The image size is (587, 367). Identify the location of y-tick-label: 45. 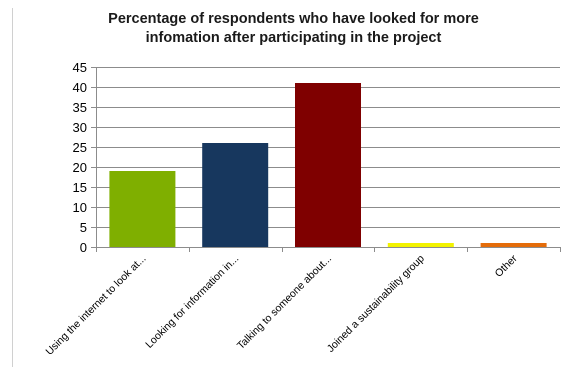
(80, 67).